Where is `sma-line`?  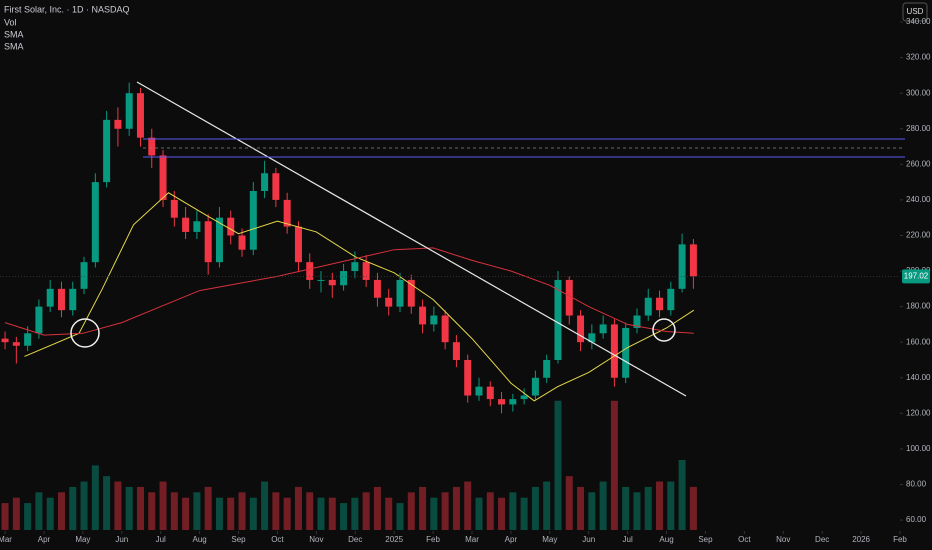 sma-line is located at coordinates (349, 291).